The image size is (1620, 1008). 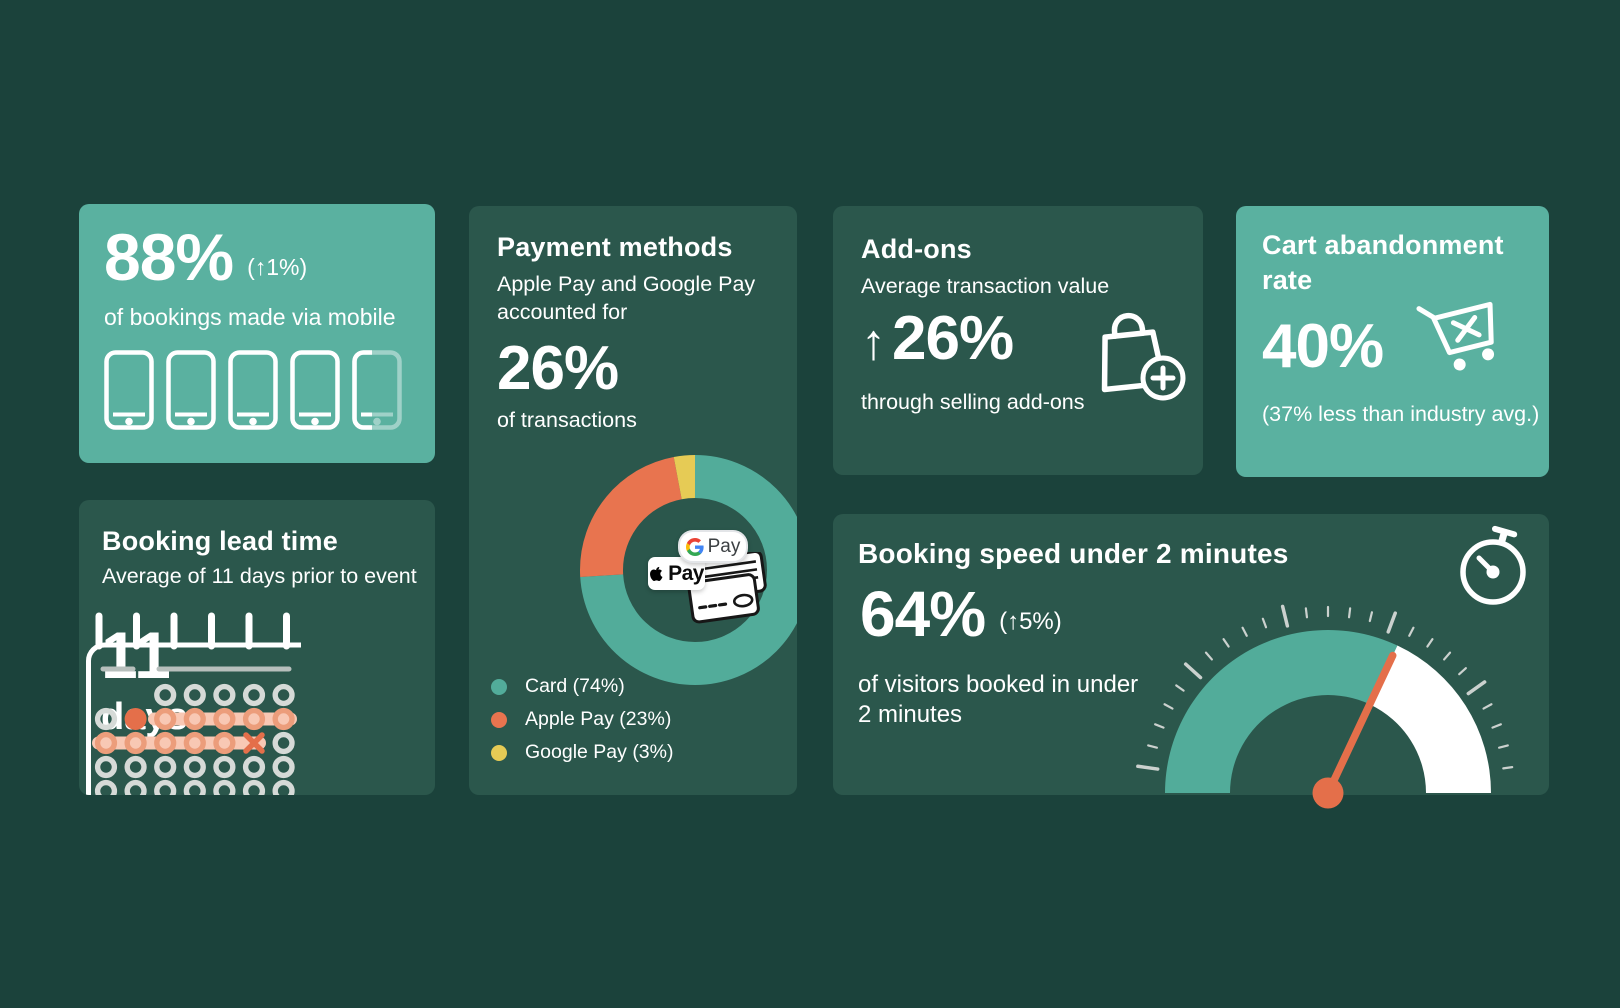 What do you see at coordinates (558, 368) in the screenshot?
I see `payment-stat-value: 26%` at bounding box center [558, 368].